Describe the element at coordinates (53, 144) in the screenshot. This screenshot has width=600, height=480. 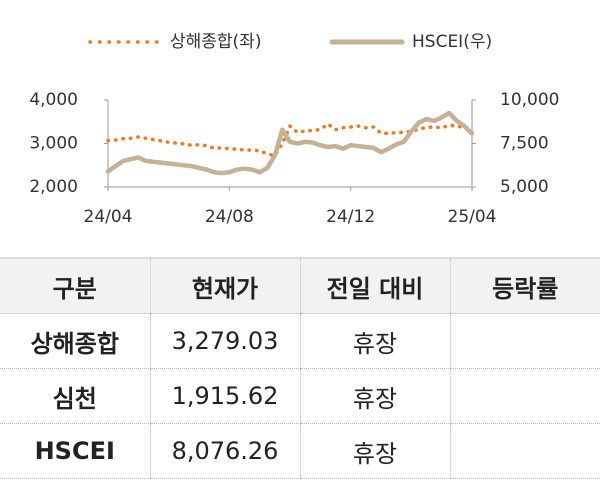
I see `y-tick-label: 3,000` at that location.